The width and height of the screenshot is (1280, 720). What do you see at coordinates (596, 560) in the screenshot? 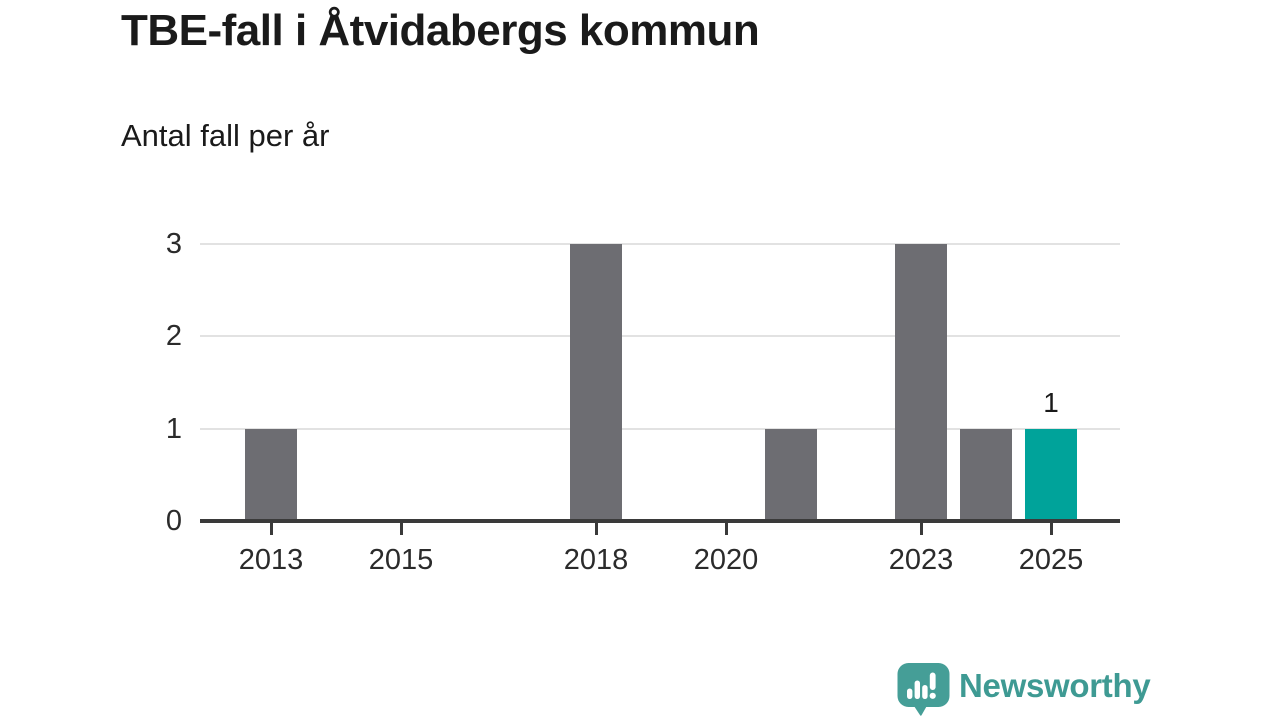
I see `x-tick-label: 2018` at bounding box center [596, 560].